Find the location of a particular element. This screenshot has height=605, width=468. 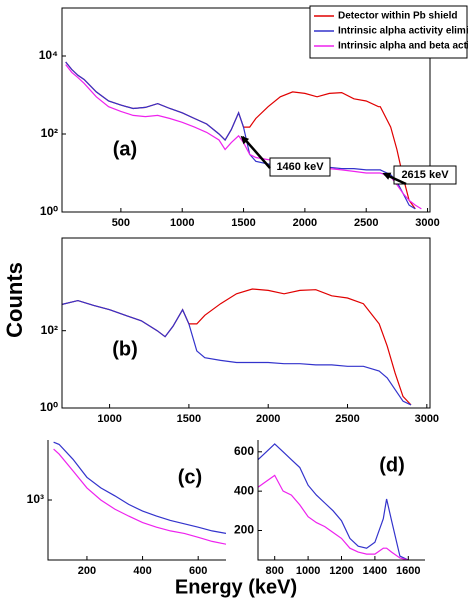

annotation-box is located at coordinates (425, 175).